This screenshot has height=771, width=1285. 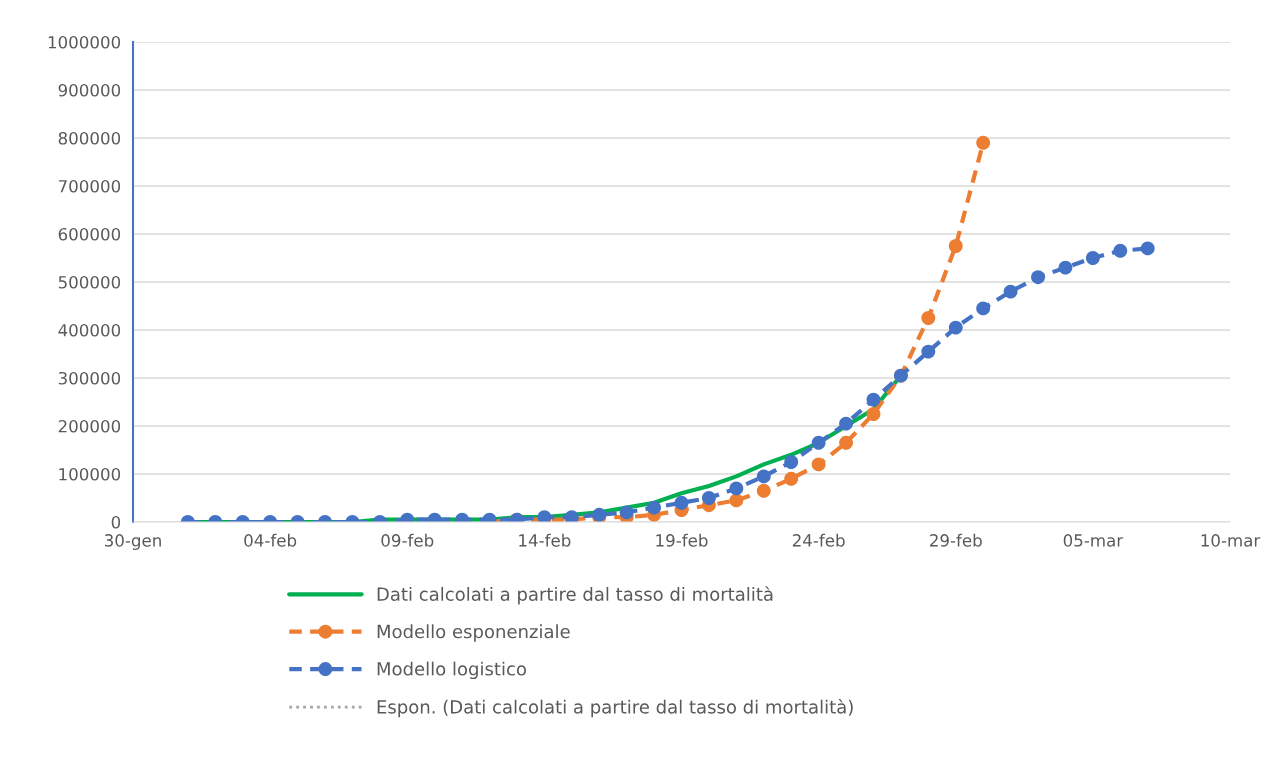 What do you see at coordinates (1231, 540) in the screenshot?
I see `x-tick-label: 10-mar` at bounding box center [1231, 540].